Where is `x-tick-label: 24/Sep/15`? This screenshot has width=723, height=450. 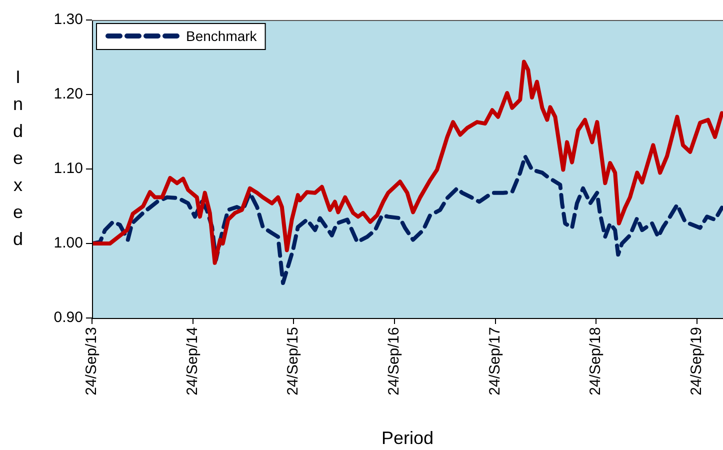 x-tick-label: 24/Sep/15 is located at coordinates (293, 361).